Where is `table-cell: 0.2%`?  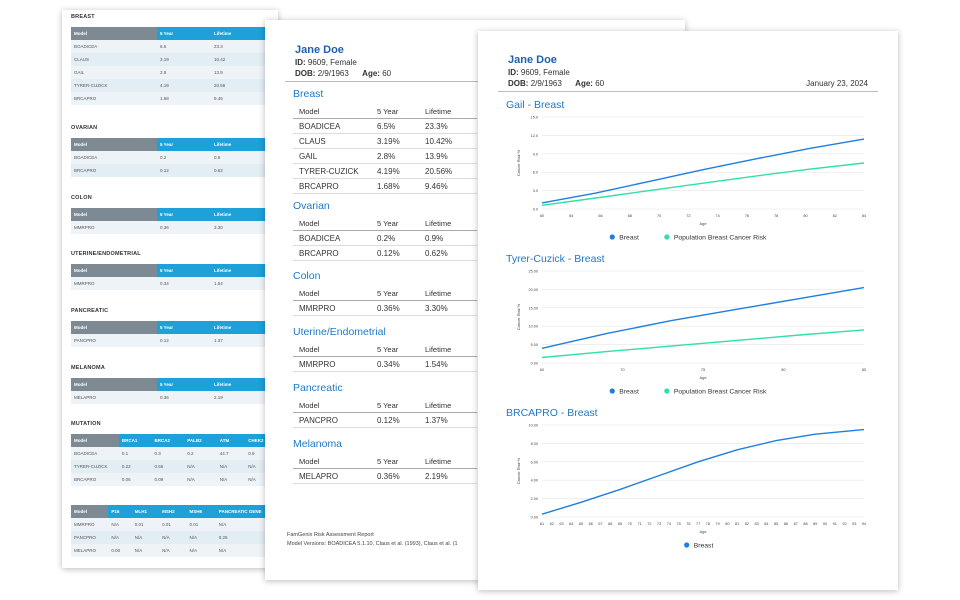 table-cell: 0.2% is located at coordinates (401, 238).